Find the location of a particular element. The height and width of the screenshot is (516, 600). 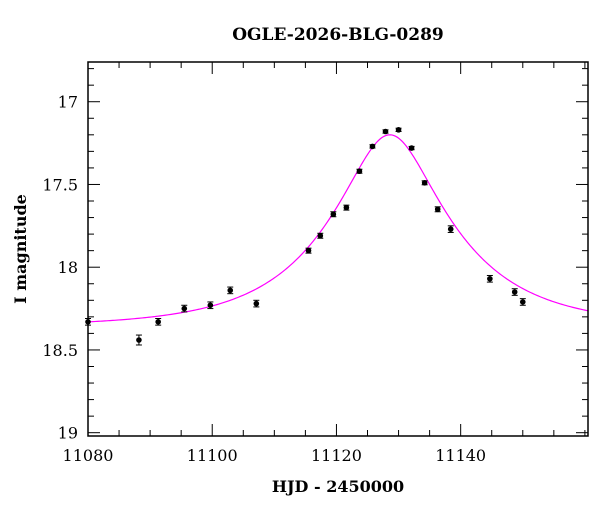

y-axis-label: I magnitude is located at coordinates (20, 249).